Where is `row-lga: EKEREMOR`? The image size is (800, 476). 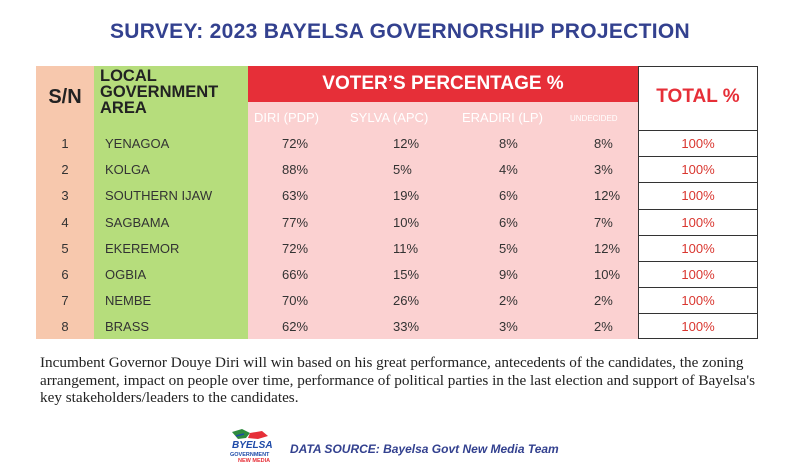 row-lga: EKEREMOR is located at coordinates (142, 248).